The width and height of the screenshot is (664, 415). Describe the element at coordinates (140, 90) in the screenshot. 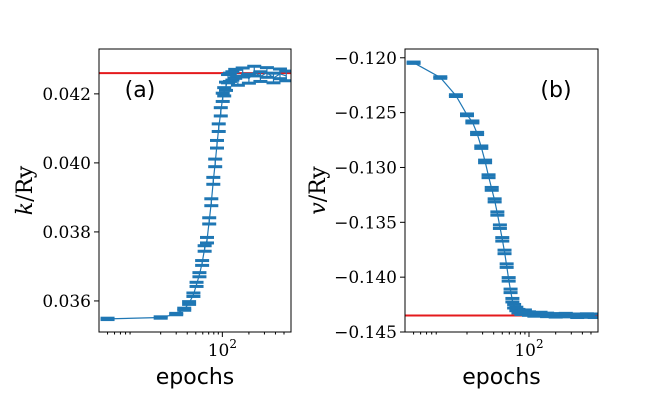

I see `panel-label-a: (a)` at that location.